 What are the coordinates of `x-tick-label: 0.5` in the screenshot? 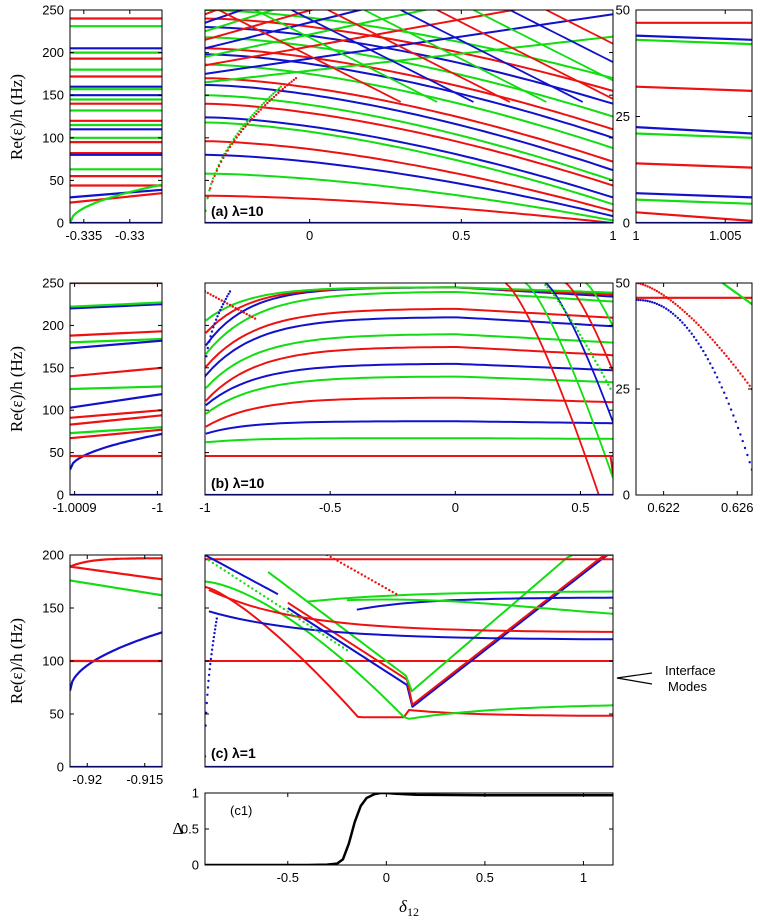 It's located at (461, 235).